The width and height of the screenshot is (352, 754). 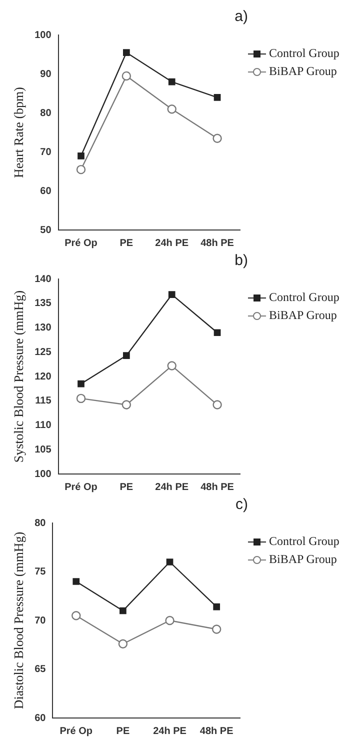 What do you see at coordinates (40, 669) in the screenshot?
I see `y-tick-label: 65` at bounding box center [40, 669].